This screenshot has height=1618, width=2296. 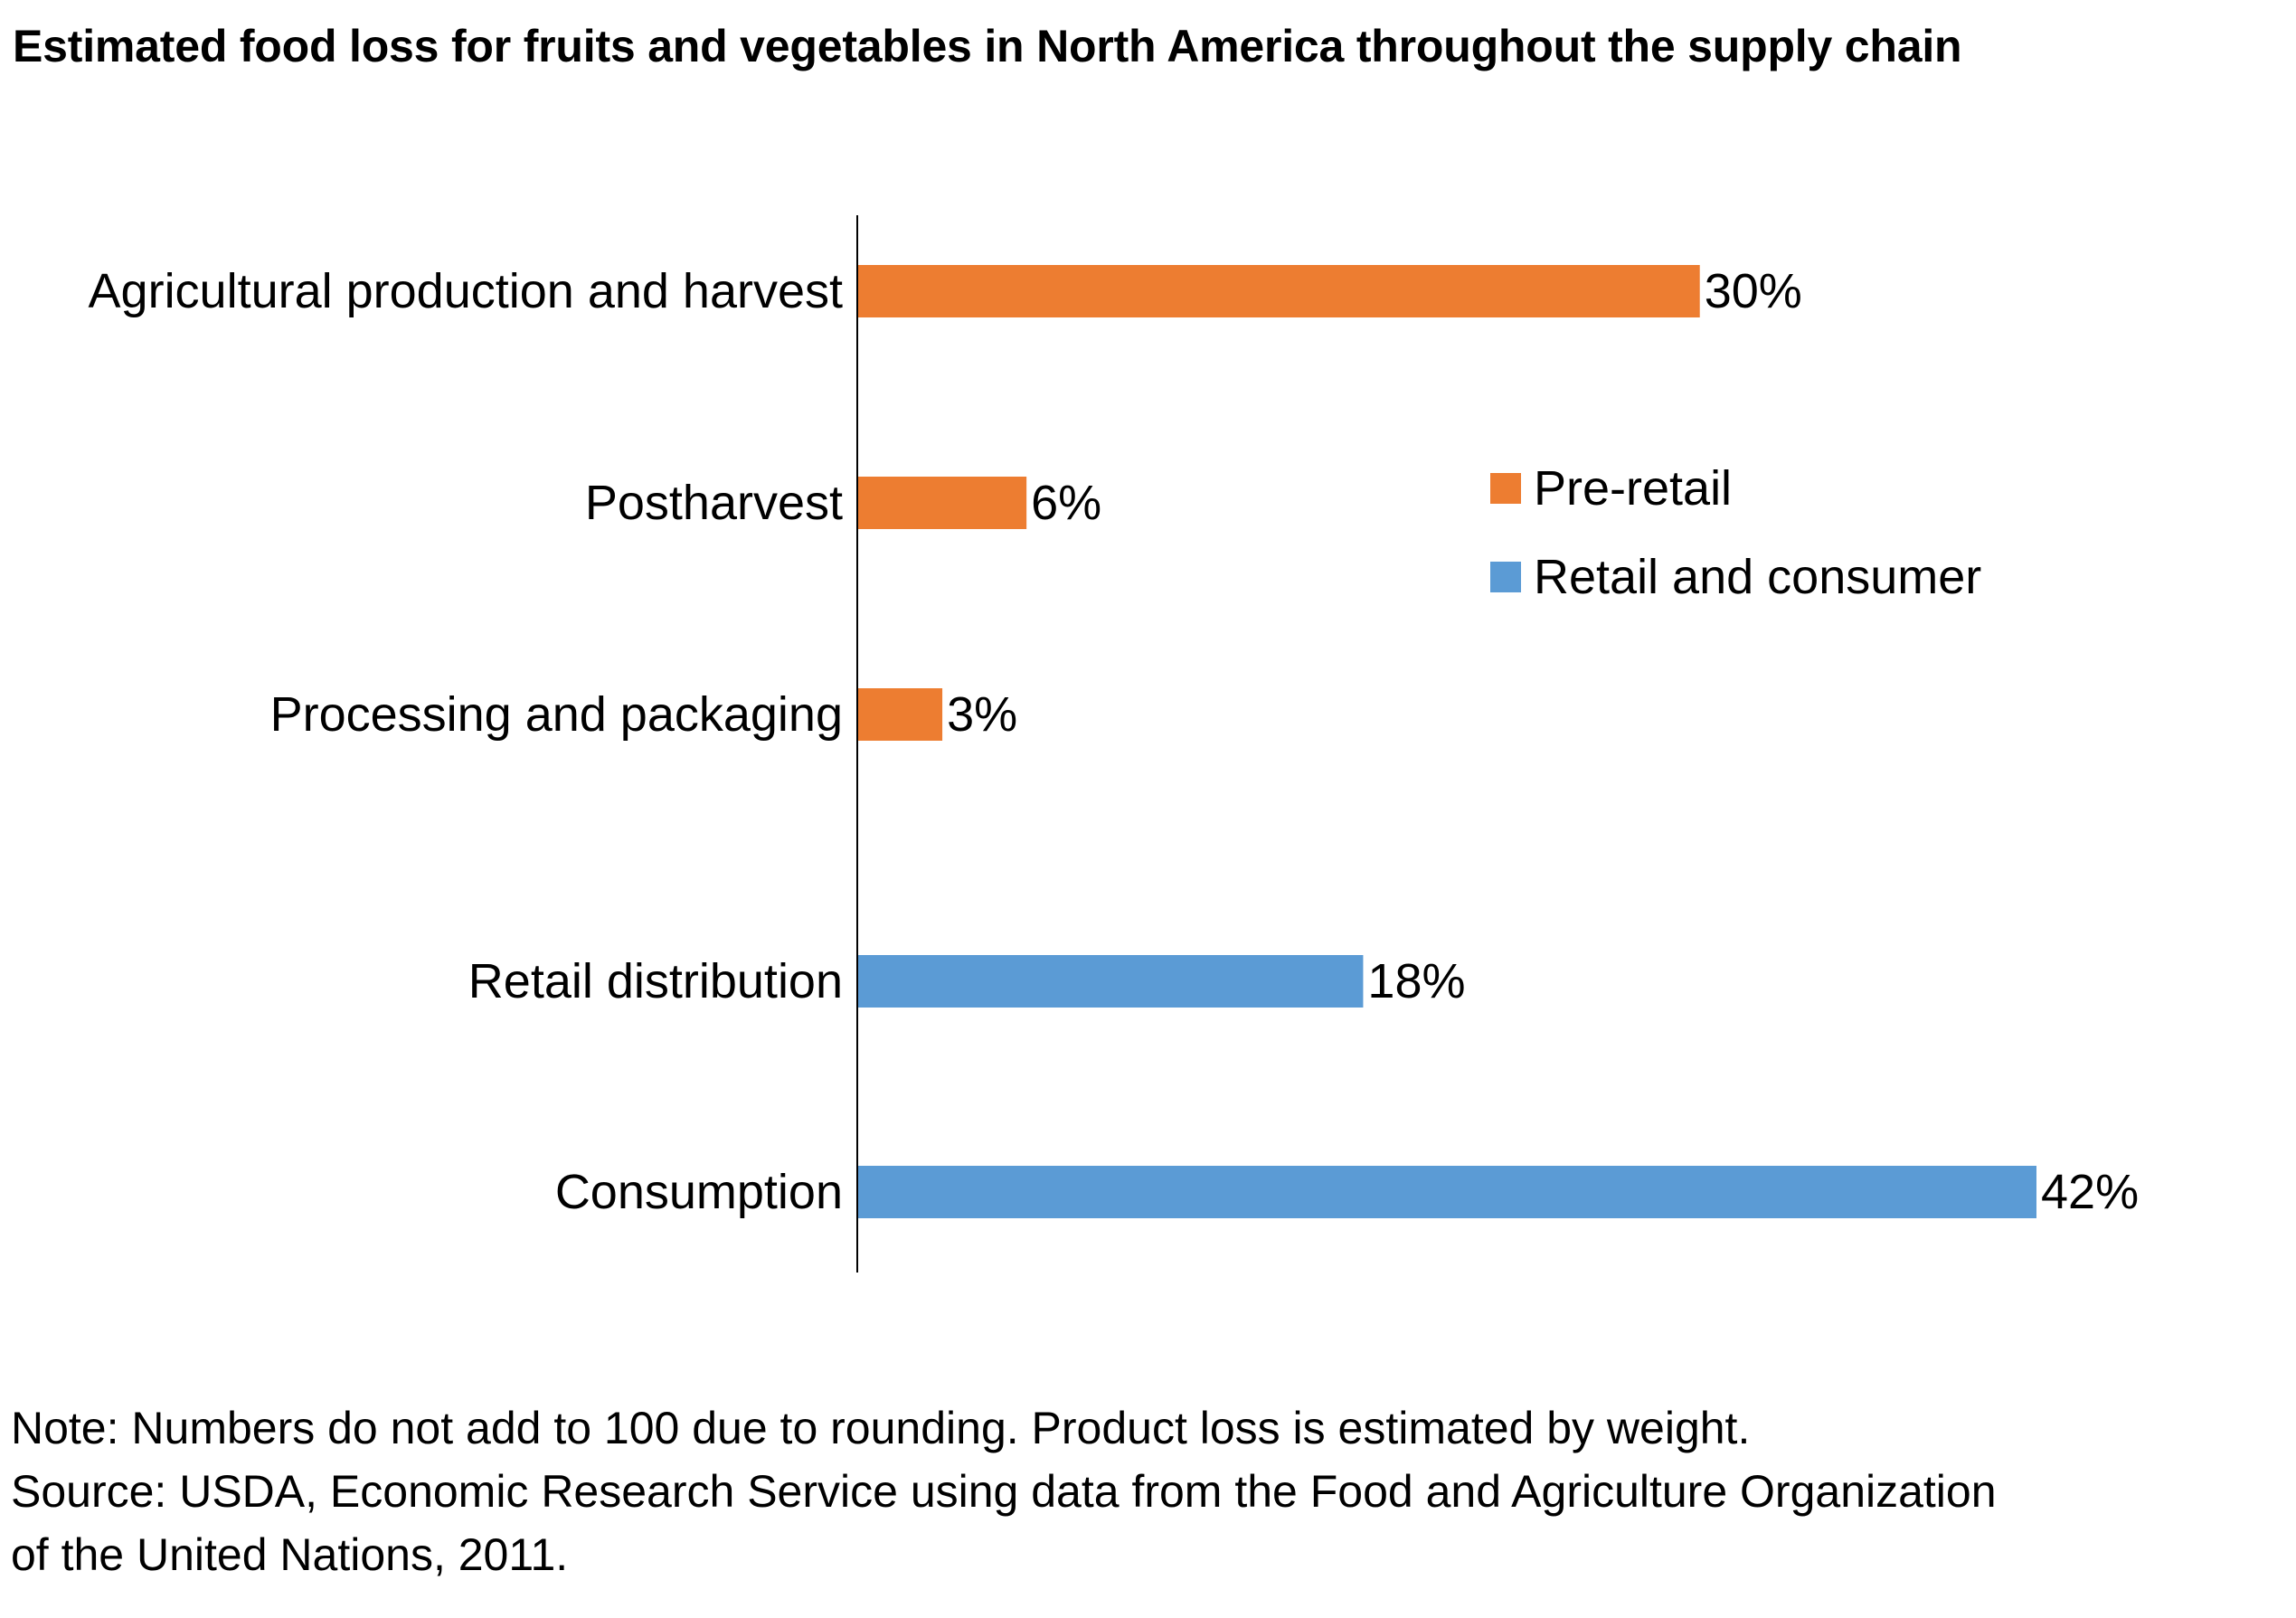 What do you see at coordinates (1758, 577) in the screenshot?
I see `legend-label-retail-and-consumer: Retail and consumer` at bounding box center [1758, 577].